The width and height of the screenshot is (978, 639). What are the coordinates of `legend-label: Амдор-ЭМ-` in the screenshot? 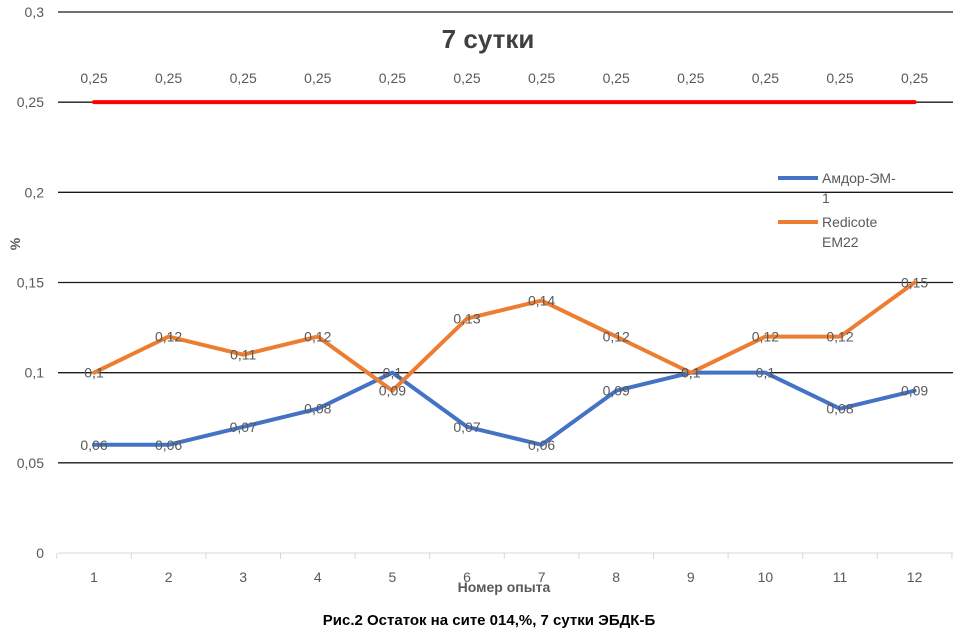 It's located at (859, 178).